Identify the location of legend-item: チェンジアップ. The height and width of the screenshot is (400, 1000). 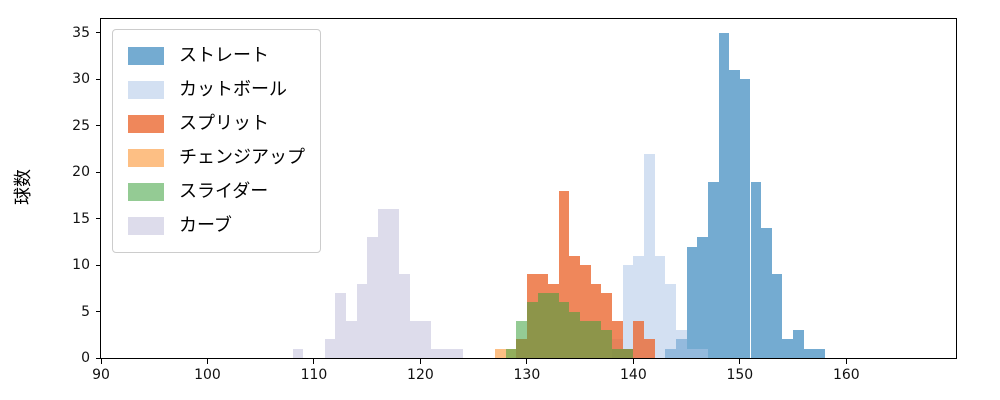
(216, 158).